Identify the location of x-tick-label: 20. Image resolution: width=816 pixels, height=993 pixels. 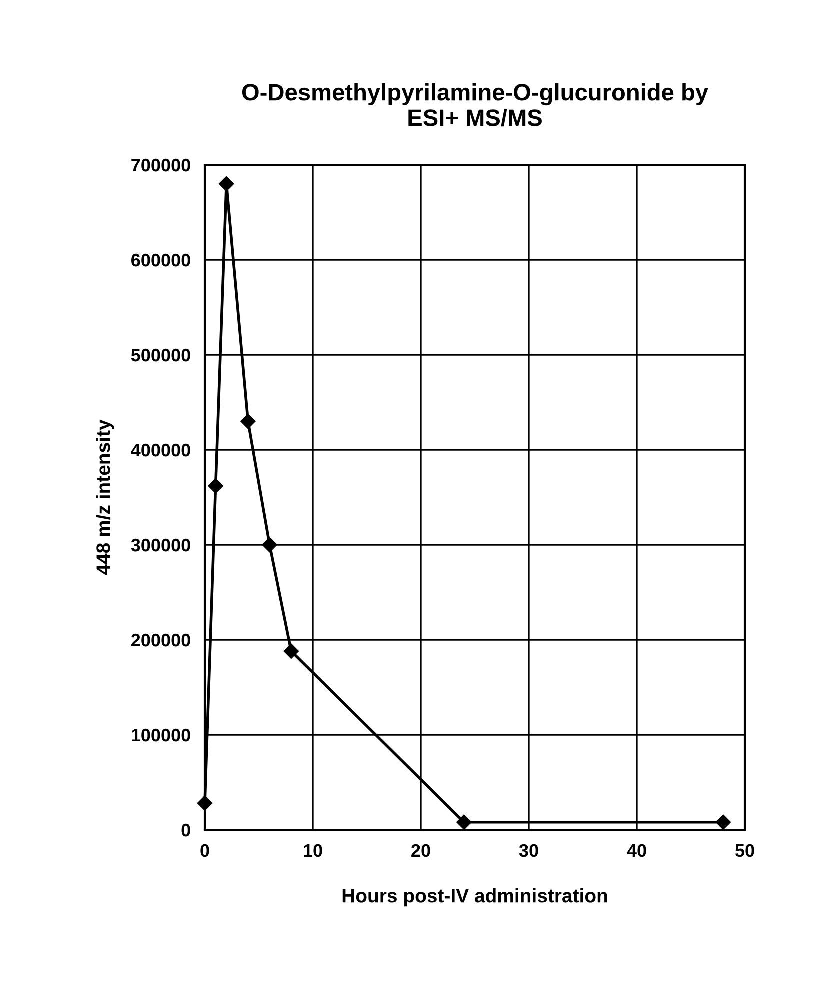
(421, 851).